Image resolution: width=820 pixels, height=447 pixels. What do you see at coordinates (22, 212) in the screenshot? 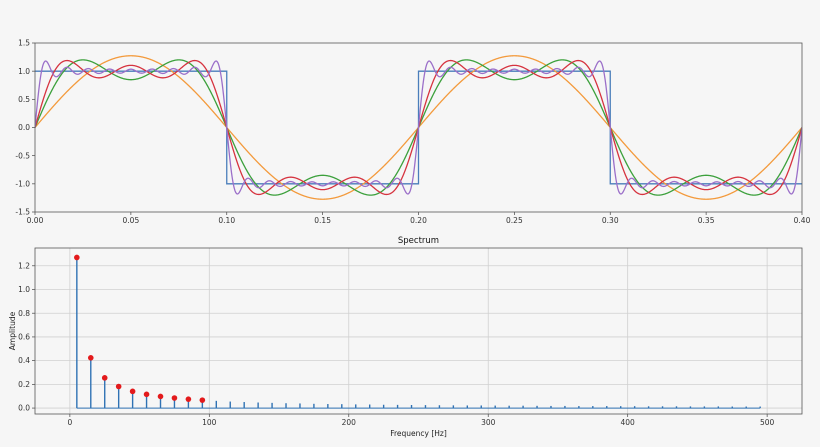
I see `wave-y-tick-label: -1.5` at bounding box center [22, 212].